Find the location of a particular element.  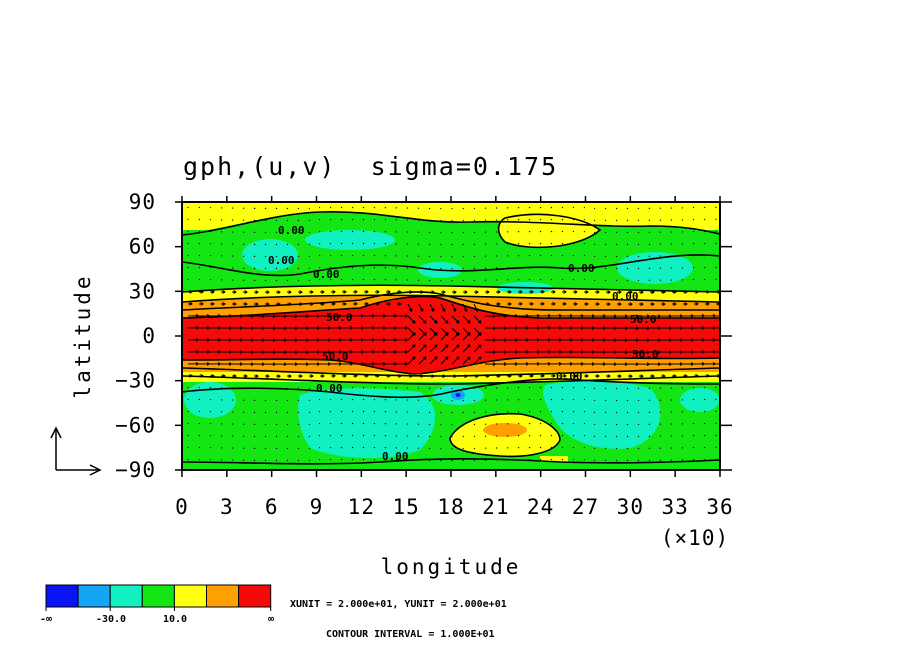

y-tick-label: 0 is located at coordinates (149, 336).